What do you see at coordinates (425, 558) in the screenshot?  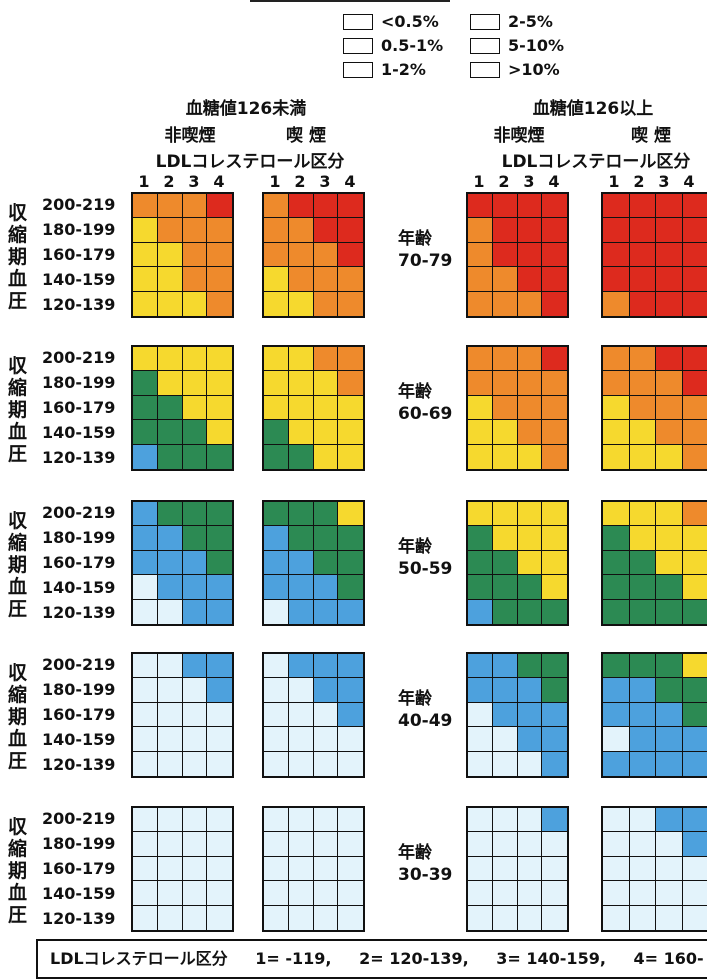 I see `age-label: 年齢 50-59` at bounding box center [425, 558].